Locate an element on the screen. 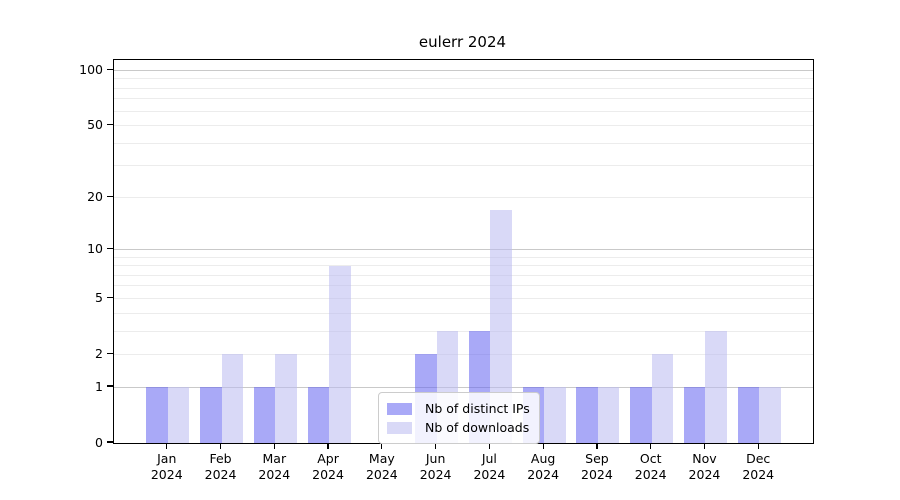  y-axis-tick-label: 100 is located at coordinates (91, 69).